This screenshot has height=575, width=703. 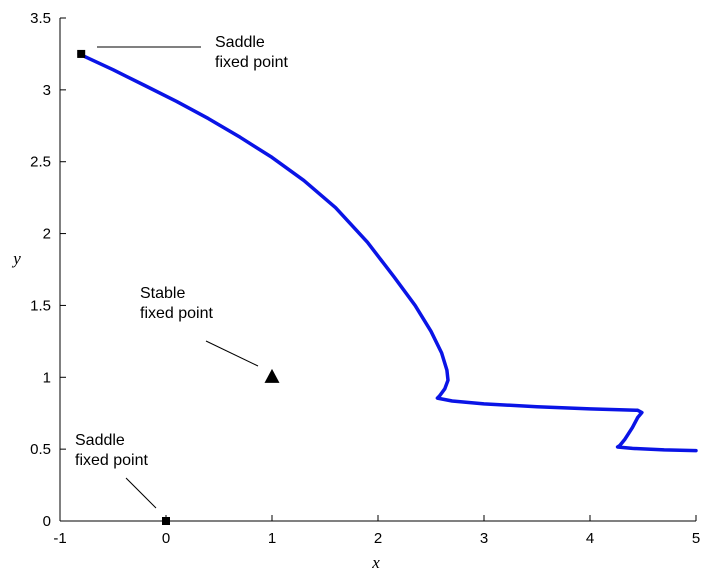 I want to click on y-tick-label: 0.5, so click(x=40, y=449).